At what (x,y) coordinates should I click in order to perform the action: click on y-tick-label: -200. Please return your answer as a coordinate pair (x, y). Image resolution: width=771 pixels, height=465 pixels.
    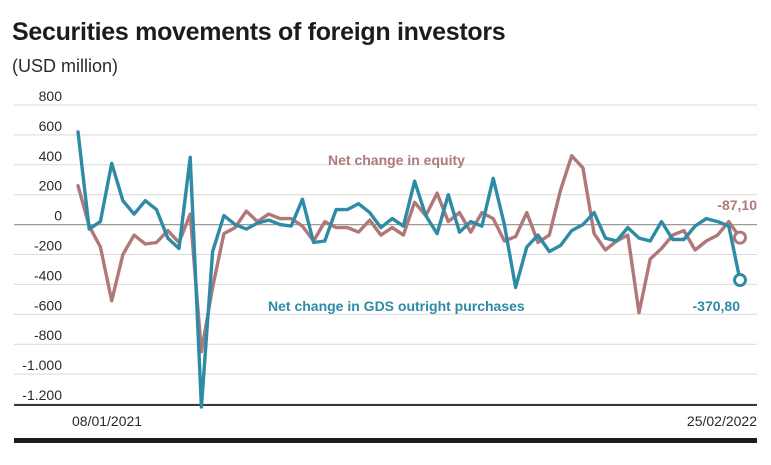
    Looking at the image, I should click on (48, 246).